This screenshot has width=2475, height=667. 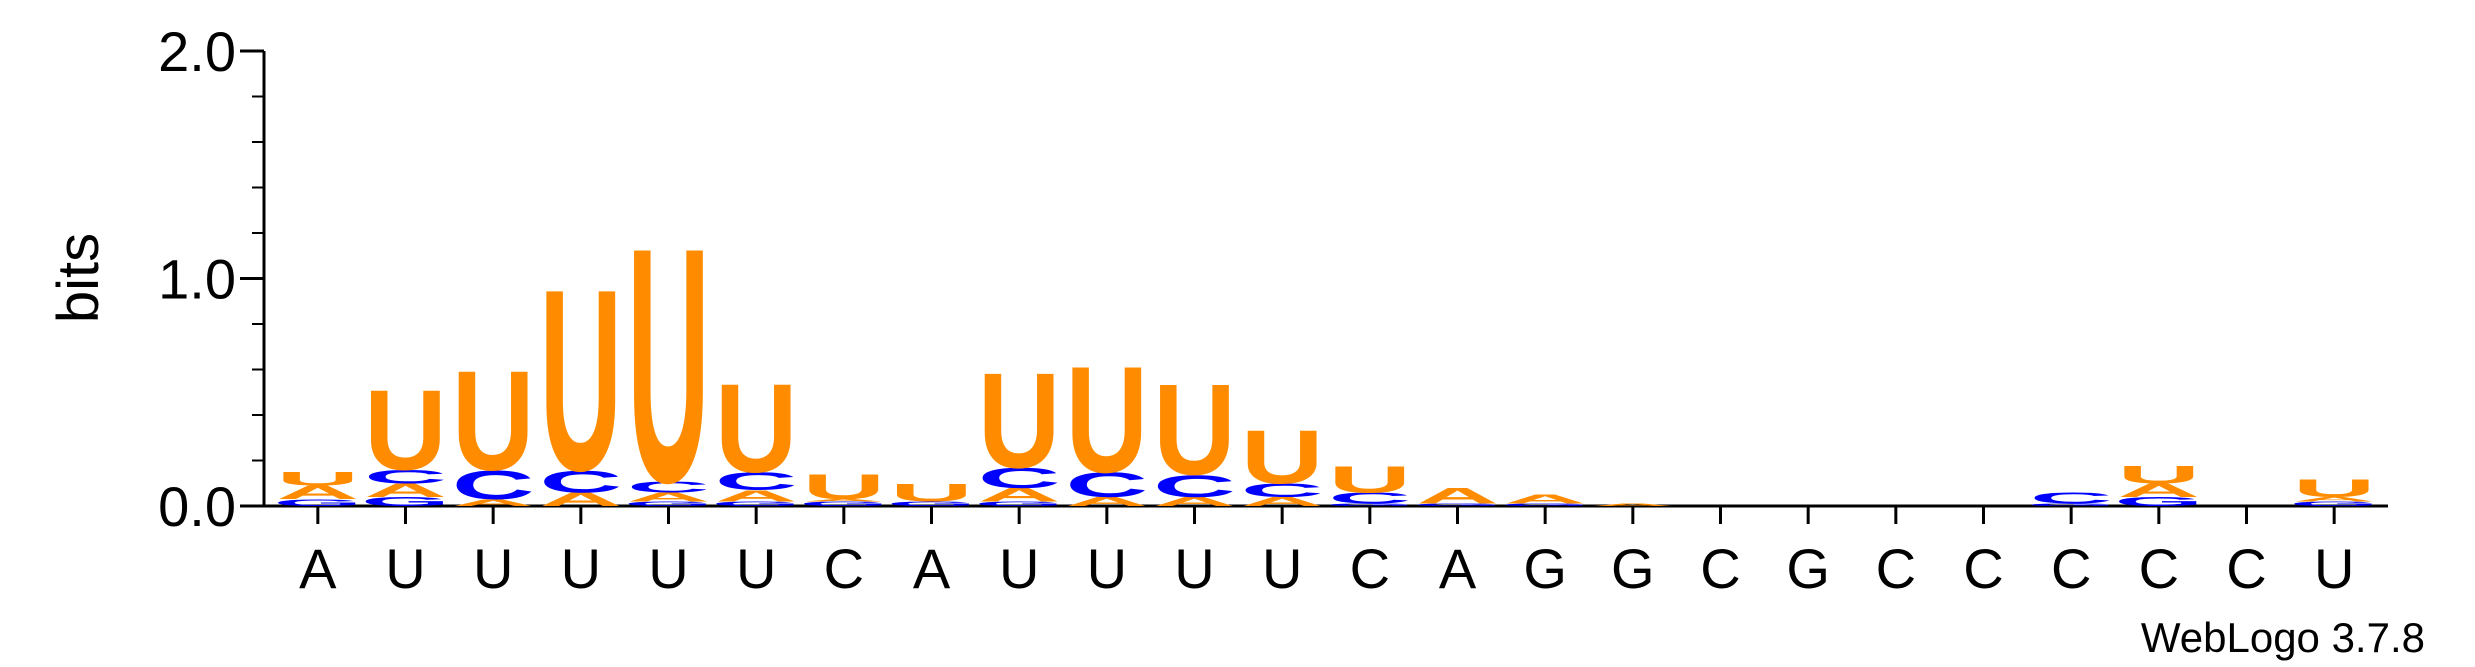 I want to click on y-tick-label: 0.0, so click(x=197, y=506).